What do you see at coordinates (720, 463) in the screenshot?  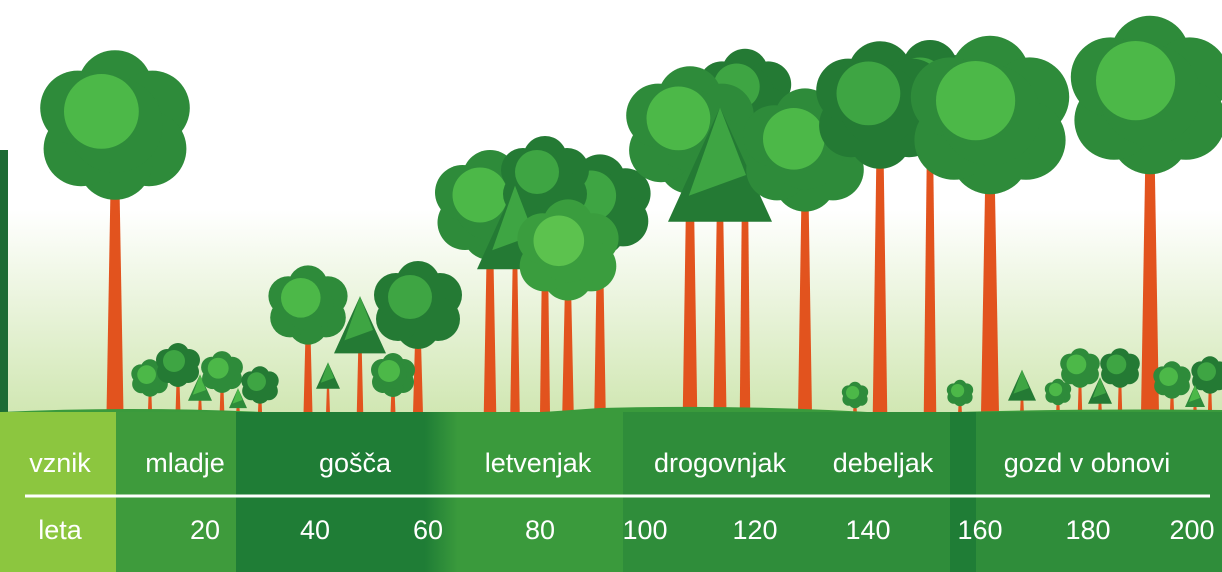 I see `stage-label: drogovnjak` at bounding box center [720, 463].